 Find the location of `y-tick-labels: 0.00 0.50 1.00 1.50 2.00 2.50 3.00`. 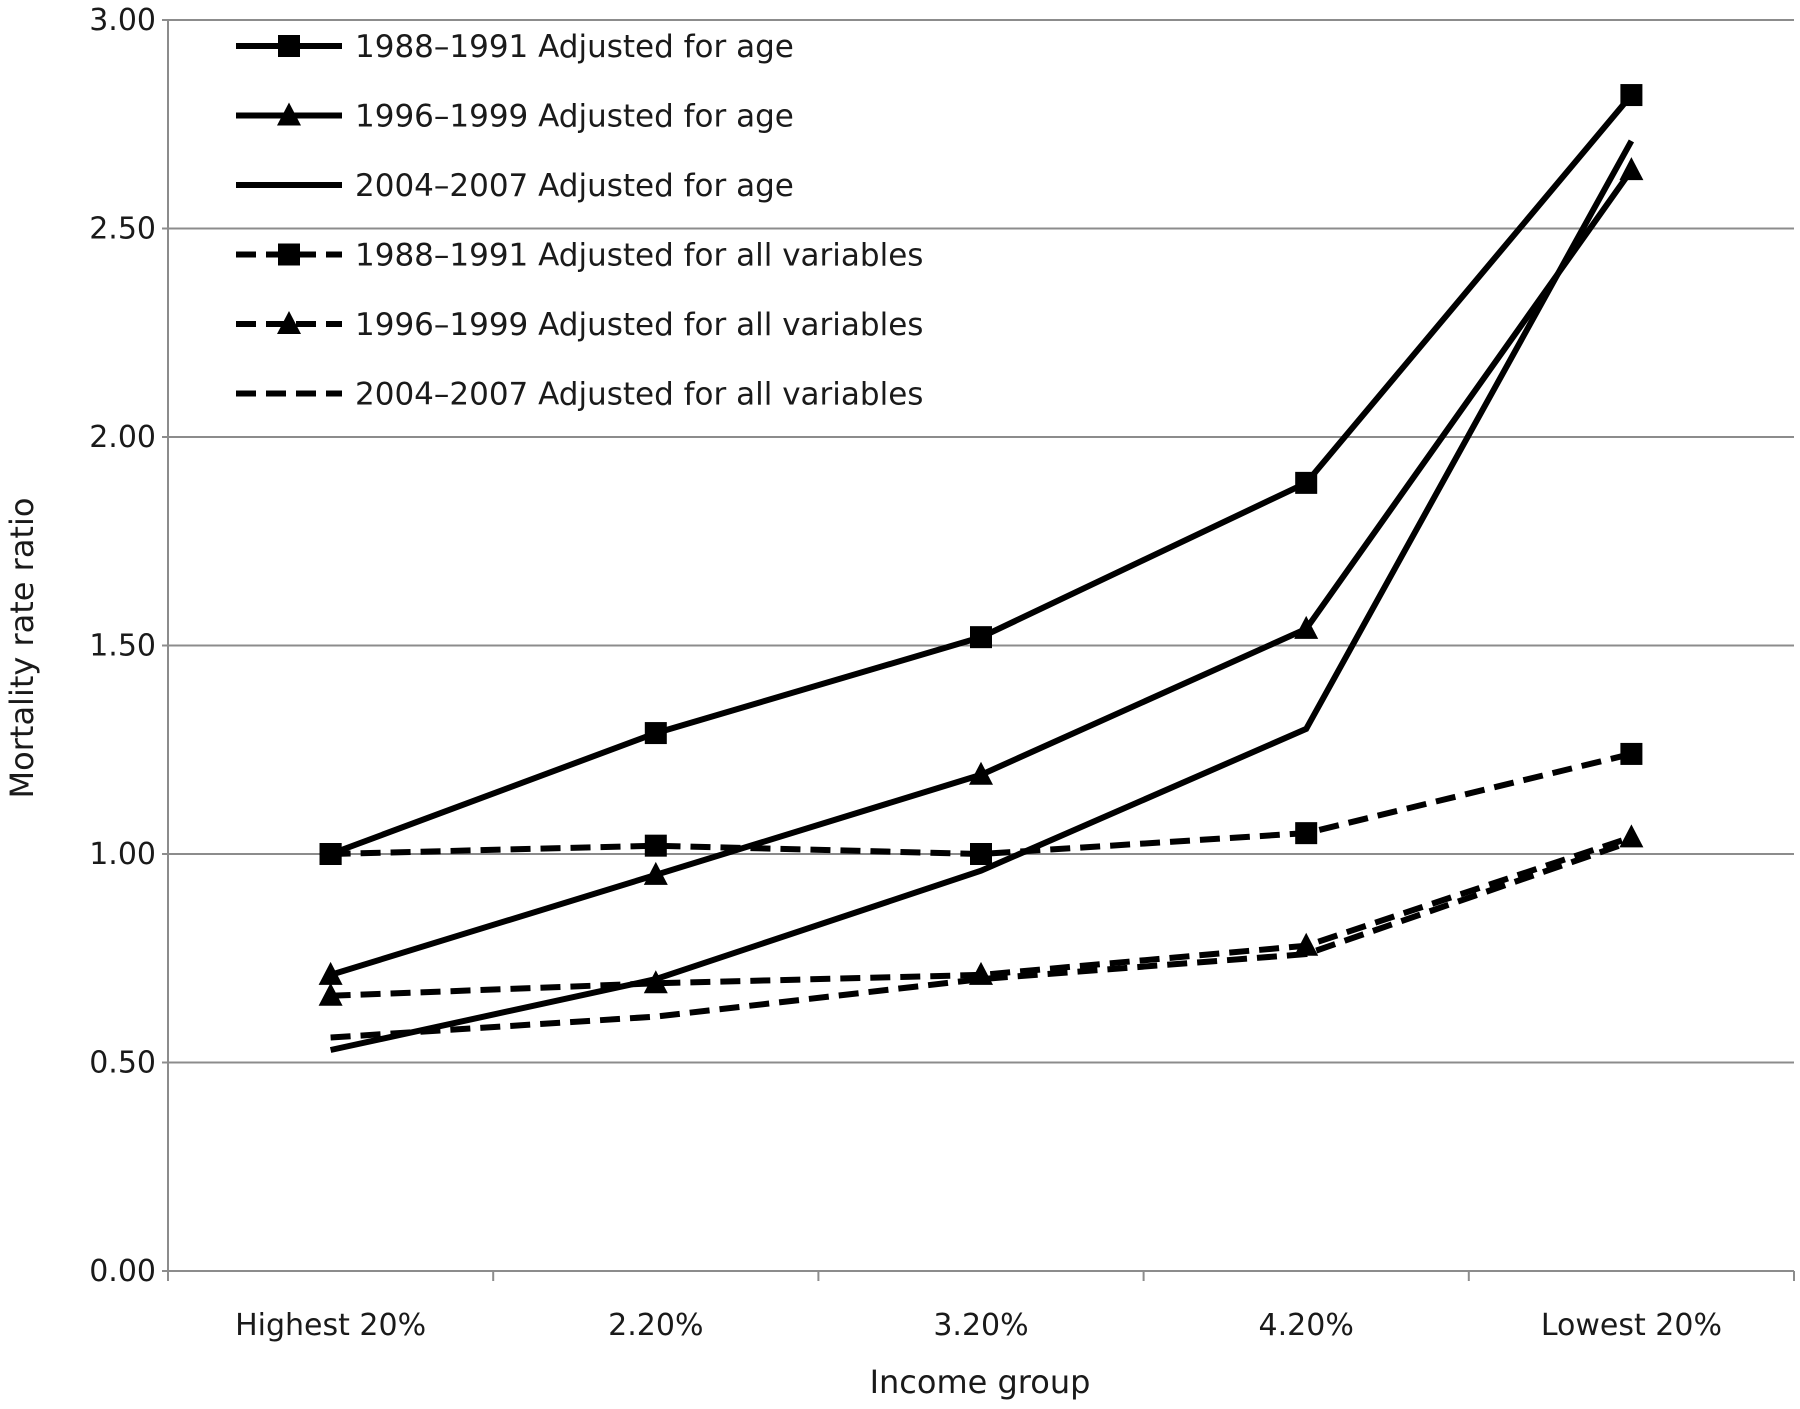

y-tick-labels: 0.00 0.50 1.00 1.50 2.00 2.50 3.00 is located at coordinates (122, 646).